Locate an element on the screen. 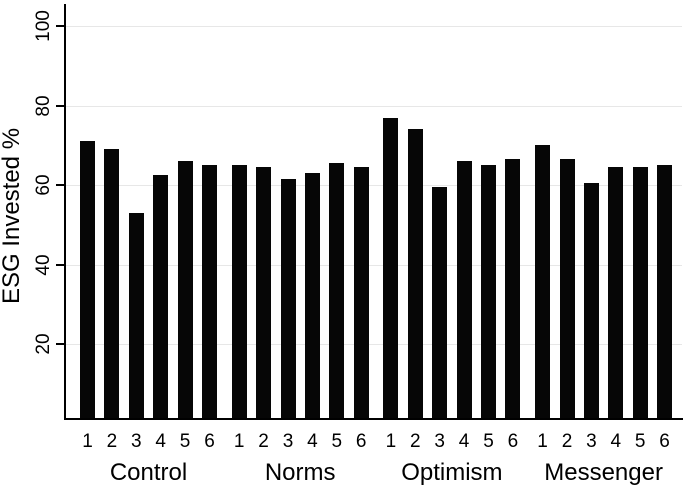 Image resolution: width=685 pixels, height=493 pixels. y-axis-line is located at coordinates (65, 212).